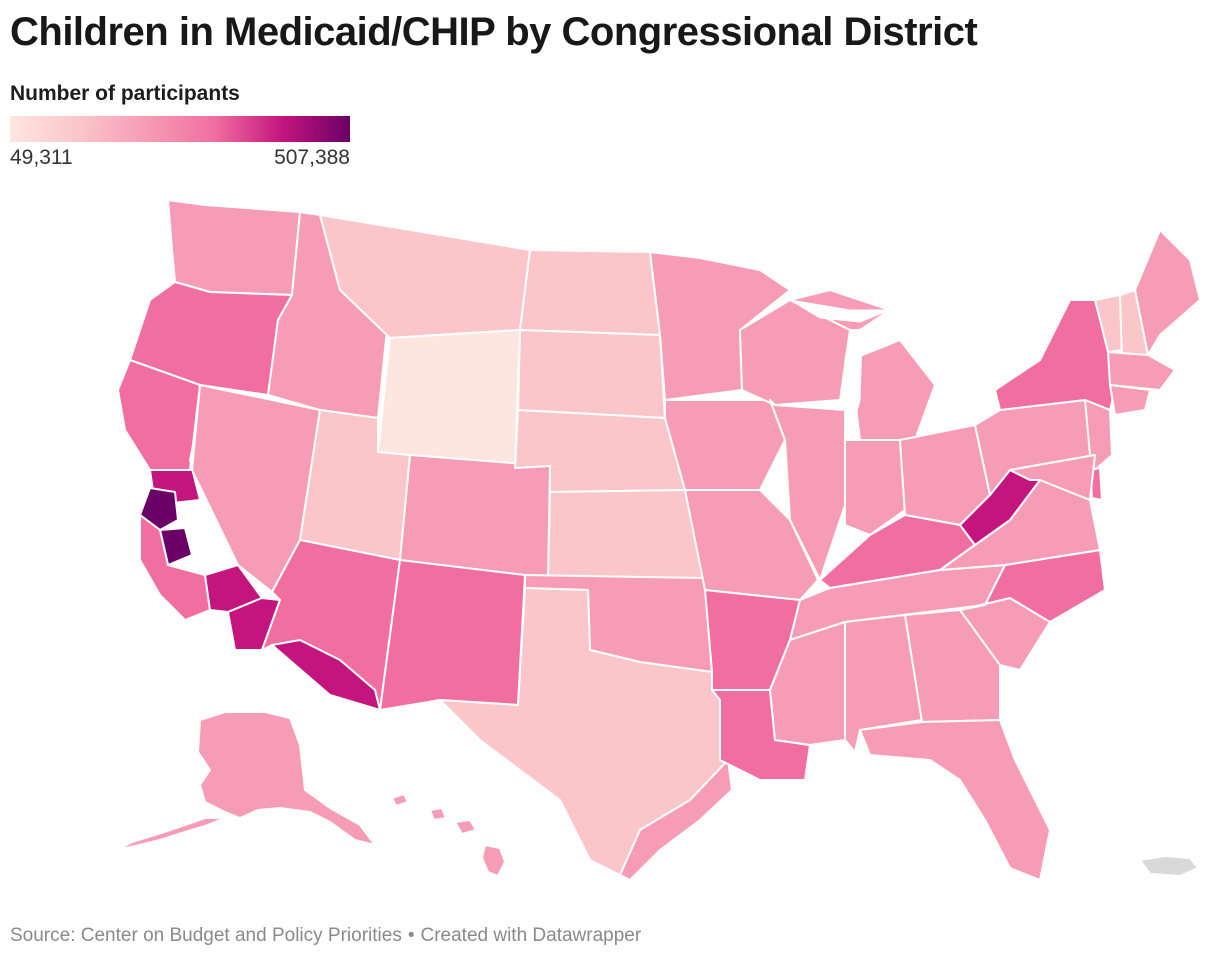  Describe the element at coordinates (286, 778) in the screenshot. I see `region-AK` at that location.